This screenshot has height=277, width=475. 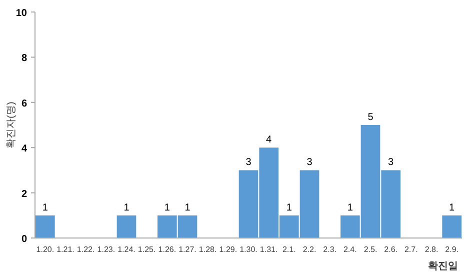 What do you see at coordinates (269, 249) in the screenshot?
I see `x-tick-label: 1.31.` at bounding box center [269, 249].